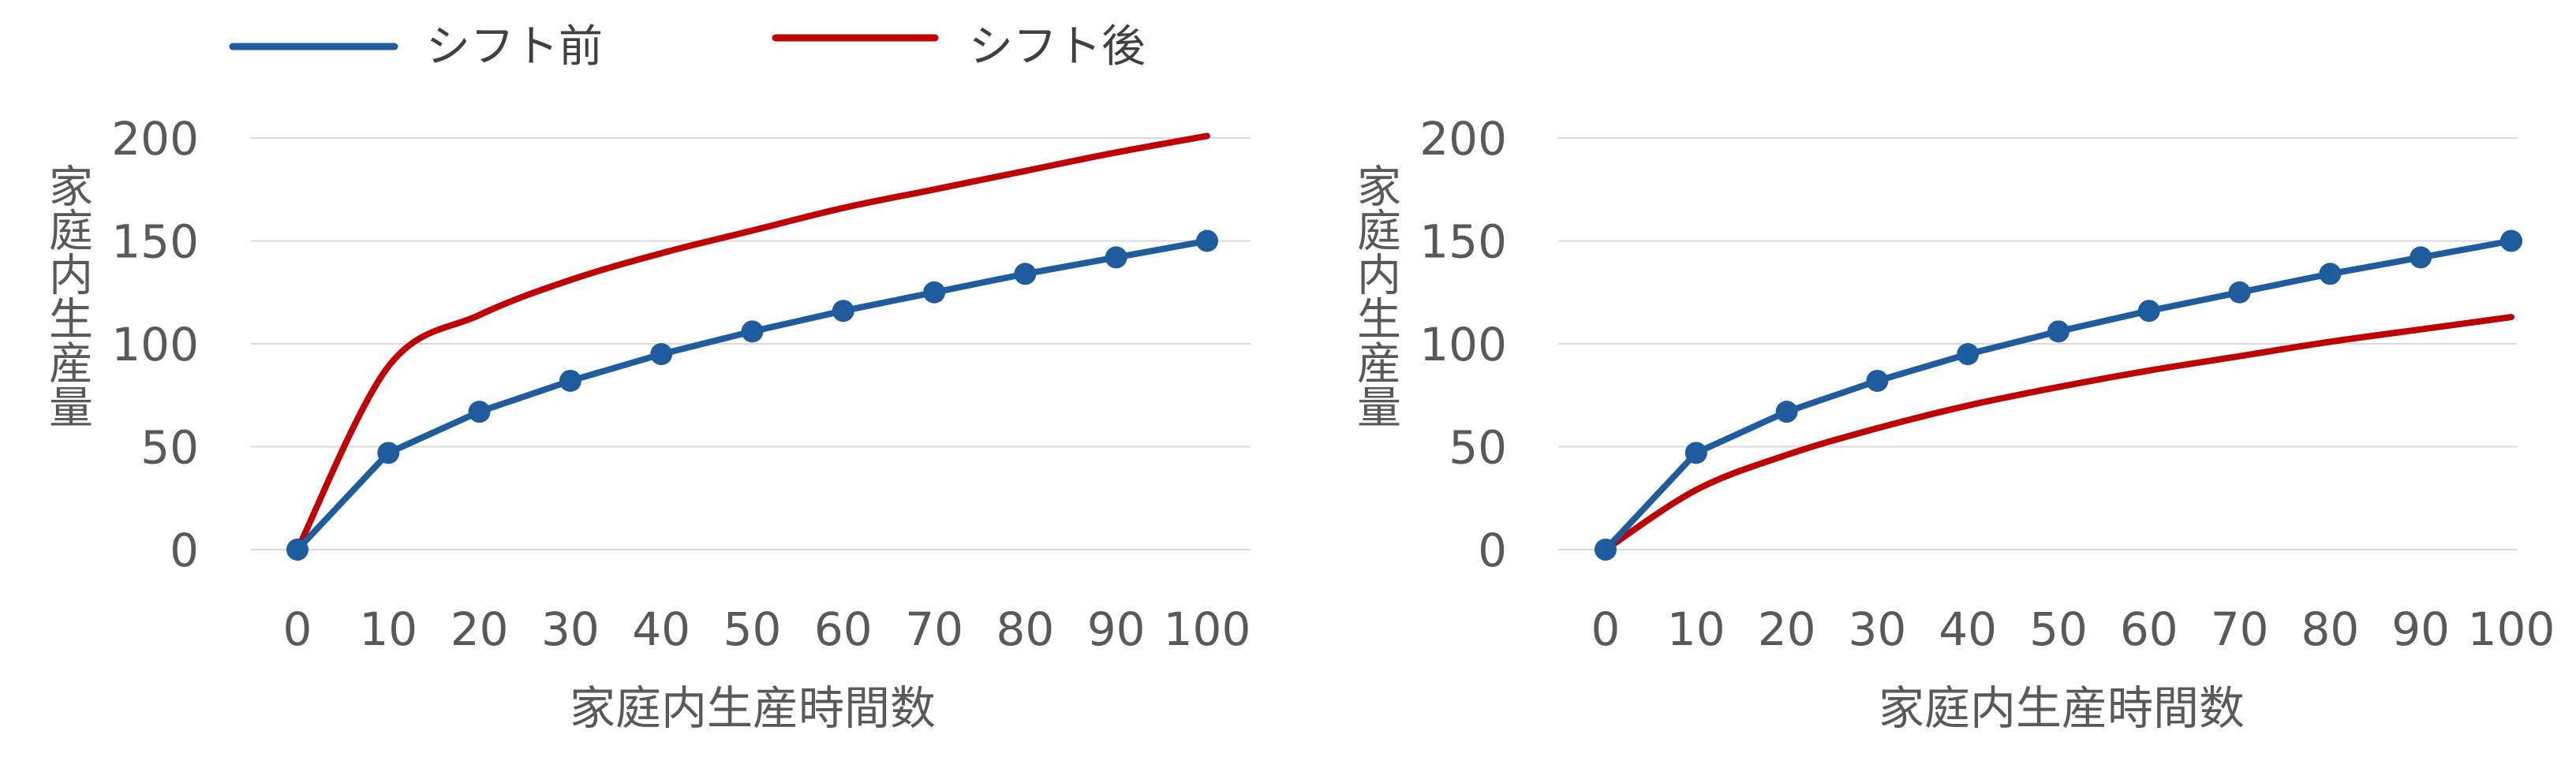 This screenshot has width=2576, height=772. Describe the element at coordinates (1375, 295) in the screenshot. I see `chart-right-y-axis-title: 家庭内生産量` at that location.